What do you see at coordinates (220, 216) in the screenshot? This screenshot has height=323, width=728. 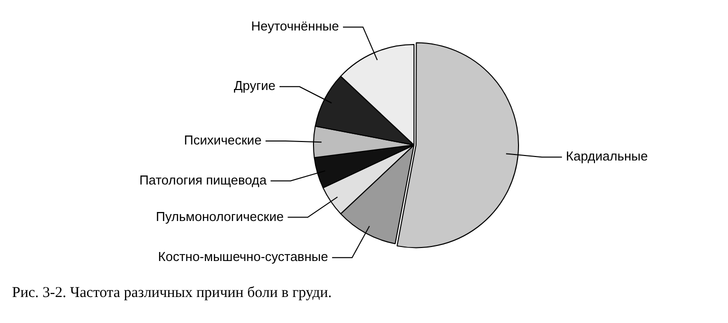 I see `slice-label: Пульмонологические` at bounding box center [220, 216].